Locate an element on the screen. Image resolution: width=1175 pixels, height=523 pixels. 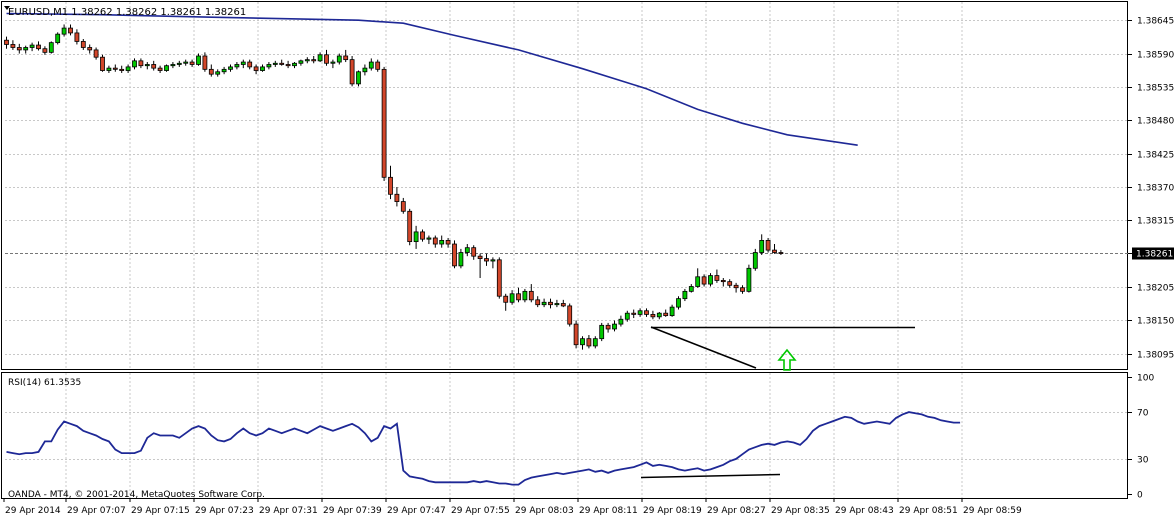
rsi-trendline is located at coordinates (710, 476).